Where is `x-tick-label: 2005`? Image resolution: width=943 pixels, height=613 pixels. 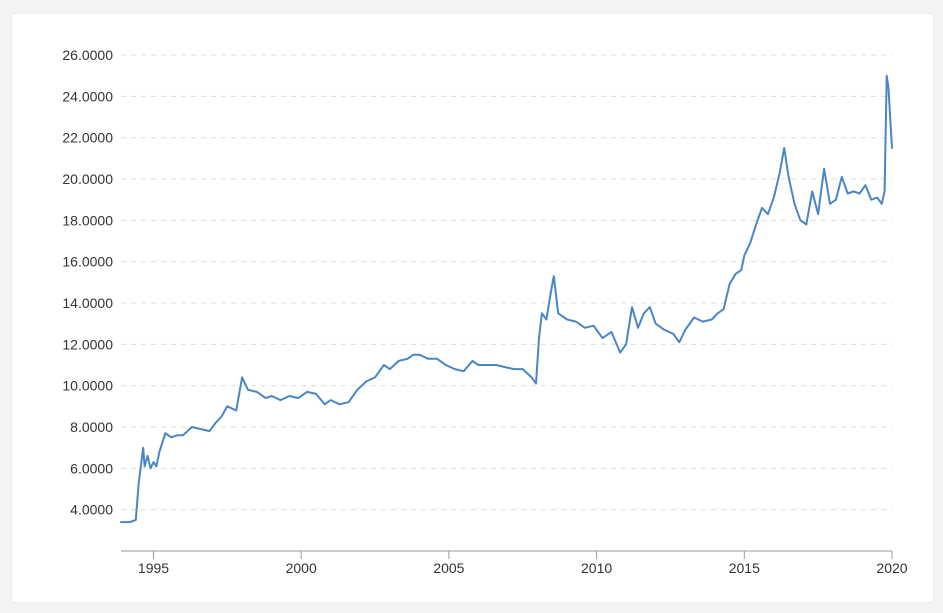
x-tick-label: 2005 is located at coordinates (448, 568).